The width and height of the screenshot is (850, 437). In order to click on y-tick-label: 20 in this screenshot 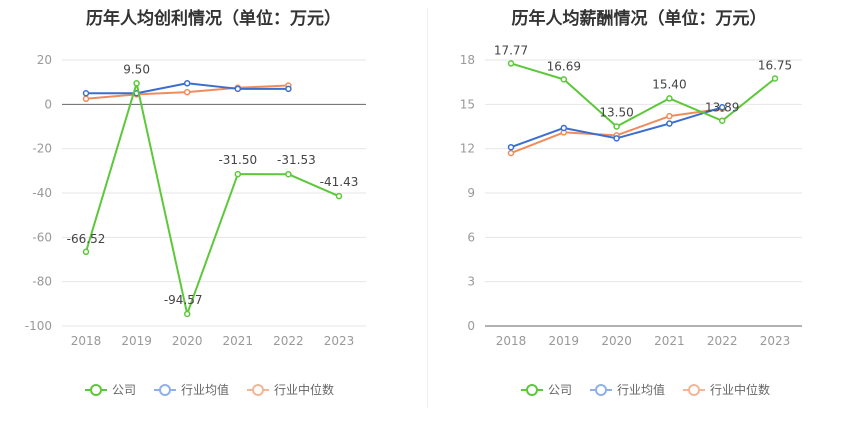, I will do `click(44, 60)`.